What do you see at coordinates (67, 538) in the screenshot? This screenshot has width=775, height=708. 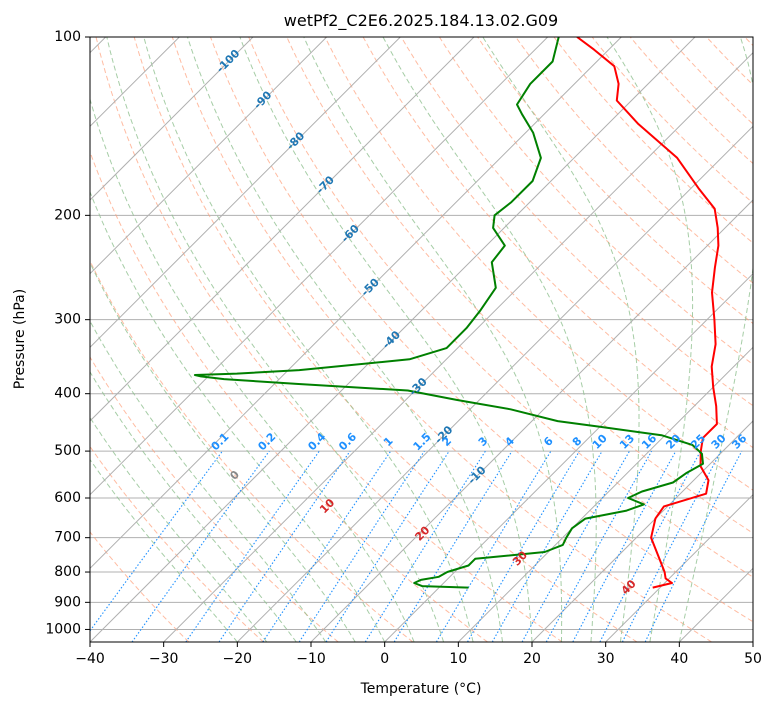 I see `y-tick-label: 700` at bounding box center [67, 538].